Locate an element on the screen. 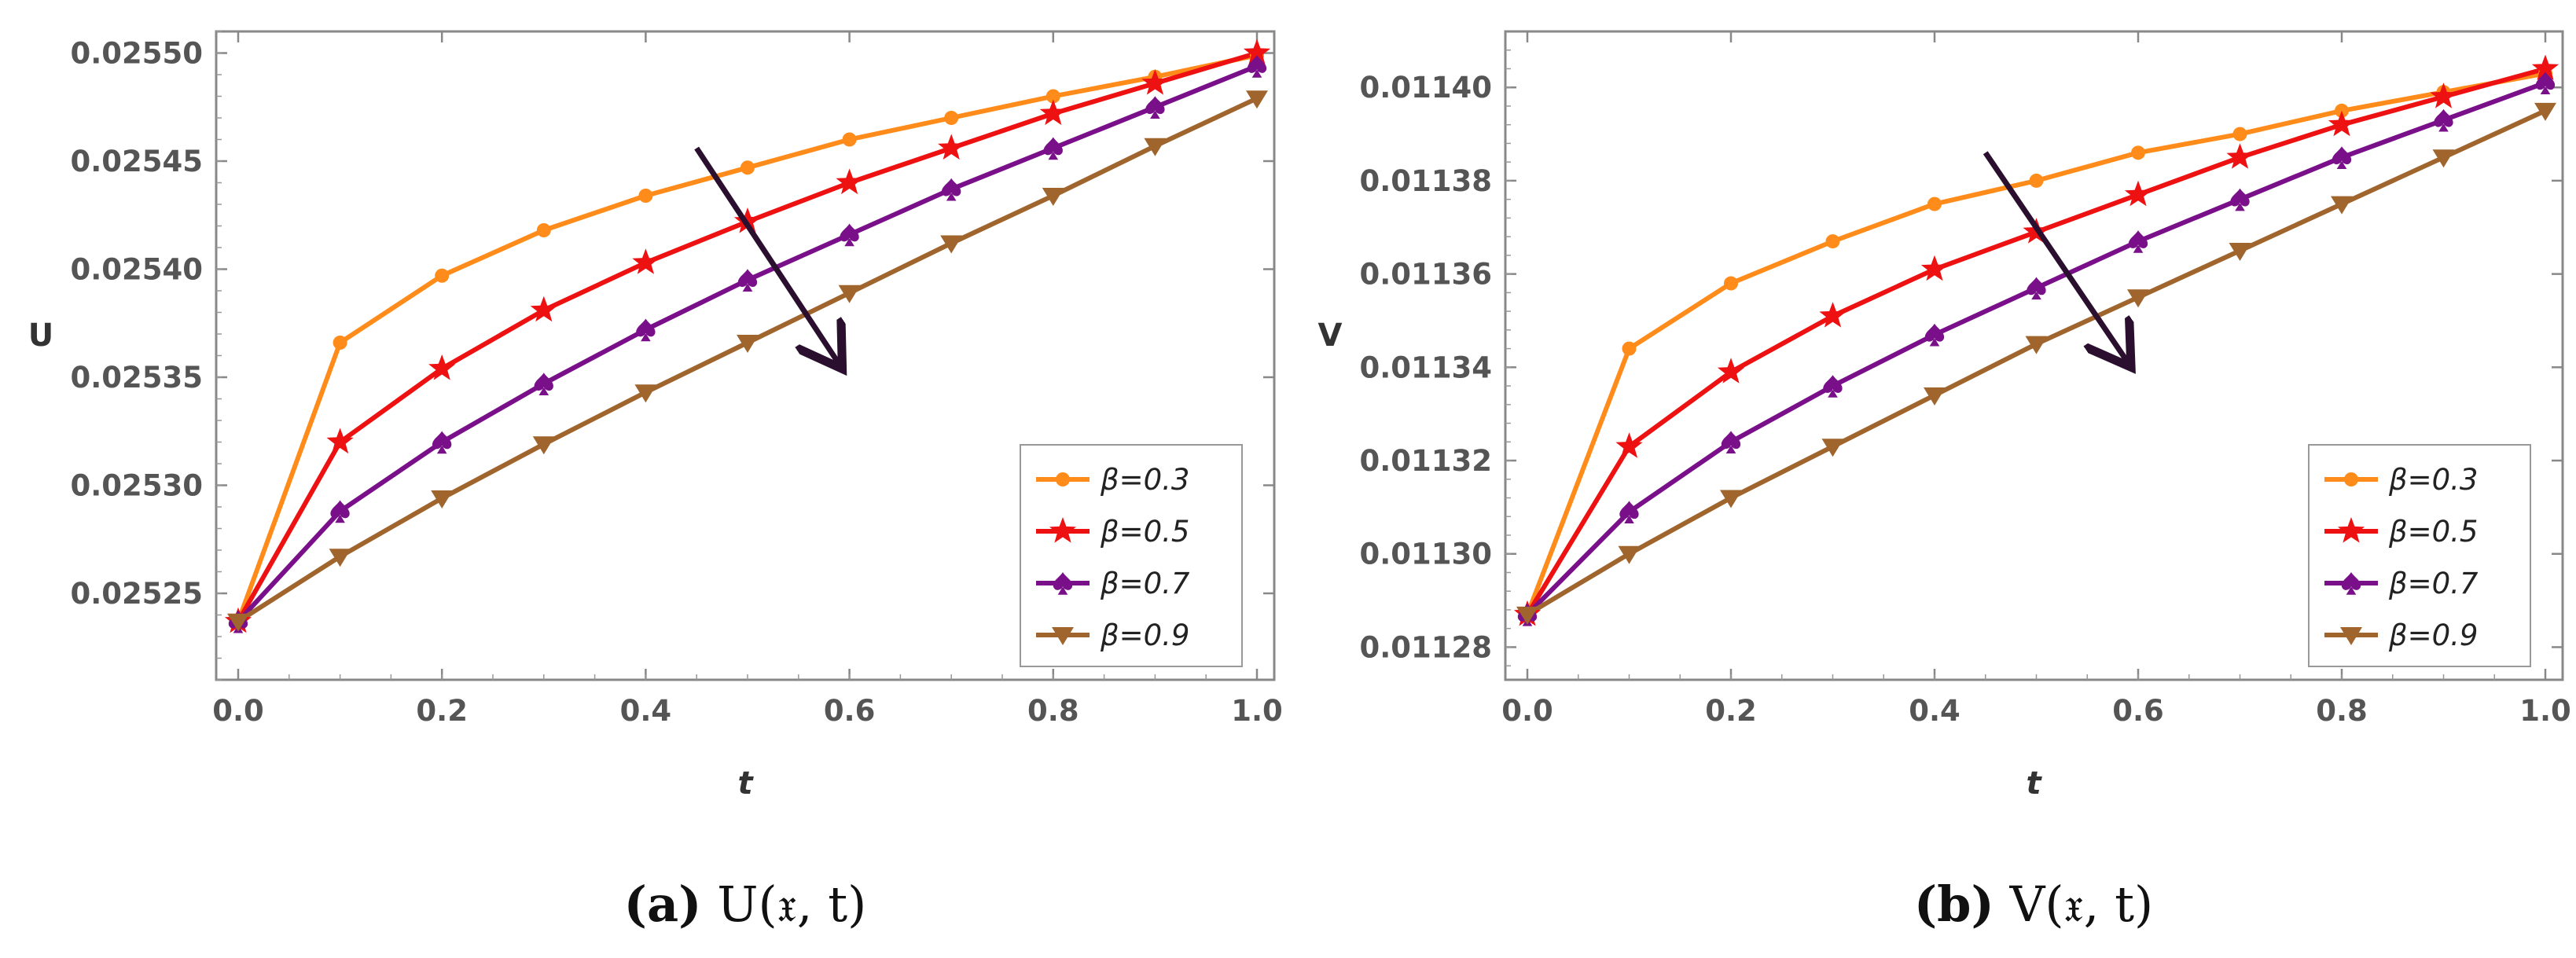 This screenshot has width=2576, height=958. y-tick-label: 0.02550 is located at coordinates (136, 54).